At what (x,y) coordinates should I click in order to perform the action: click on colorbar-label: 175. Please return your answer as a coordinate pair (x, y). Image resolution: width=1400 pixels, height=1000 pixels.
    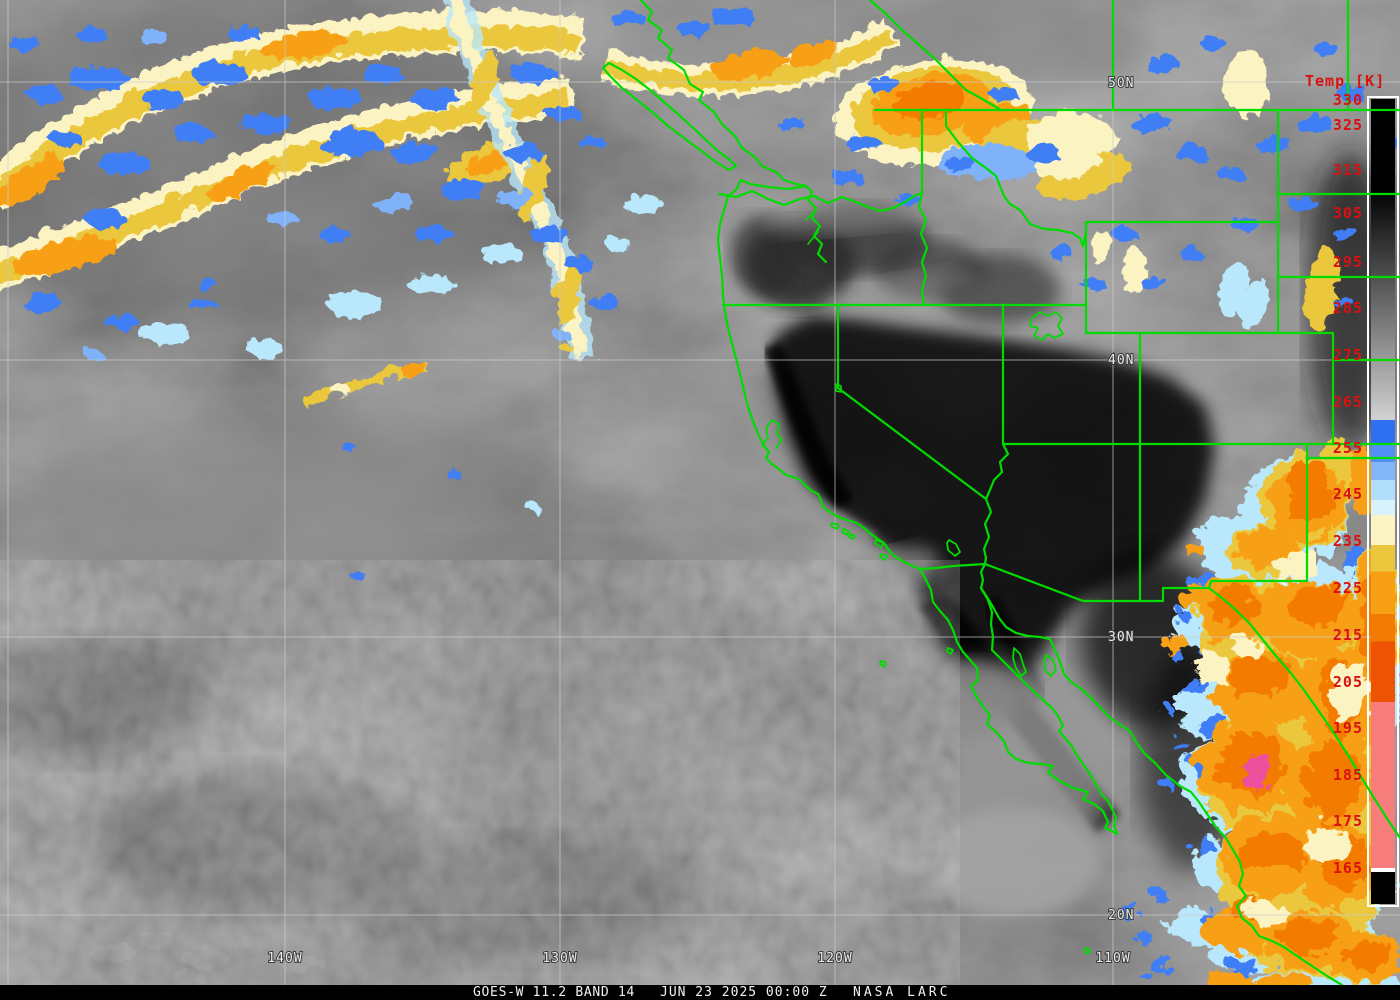
    Looking at the image, I should click on (1348, 821).